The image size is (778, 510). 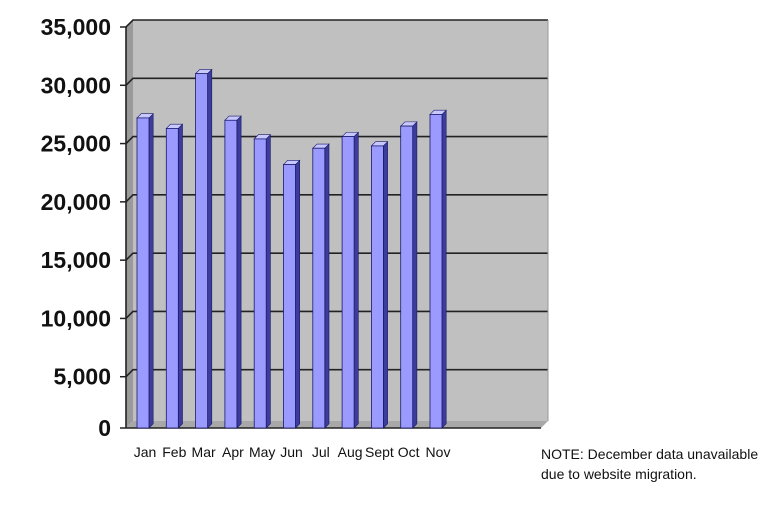 I want to click on x-tick-label: Nov, so click(x=438, y=452).